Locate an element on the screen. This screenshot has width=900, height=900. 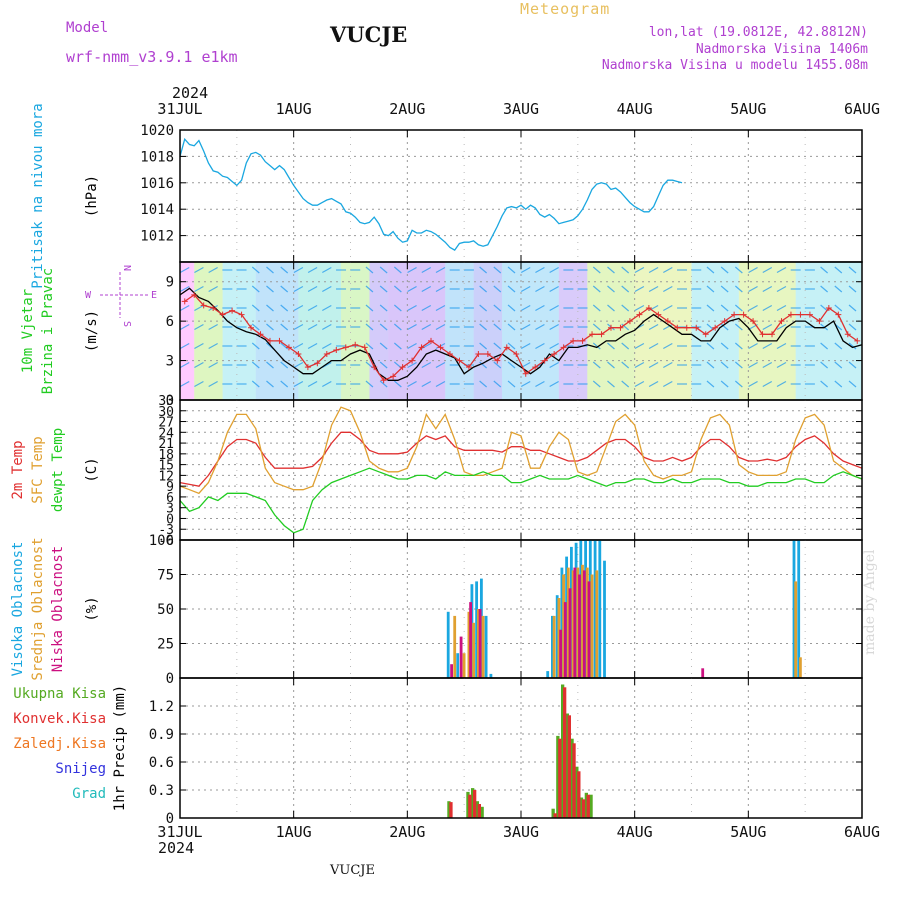
y-tick-label: 27 is located at coordinates (166, 423).